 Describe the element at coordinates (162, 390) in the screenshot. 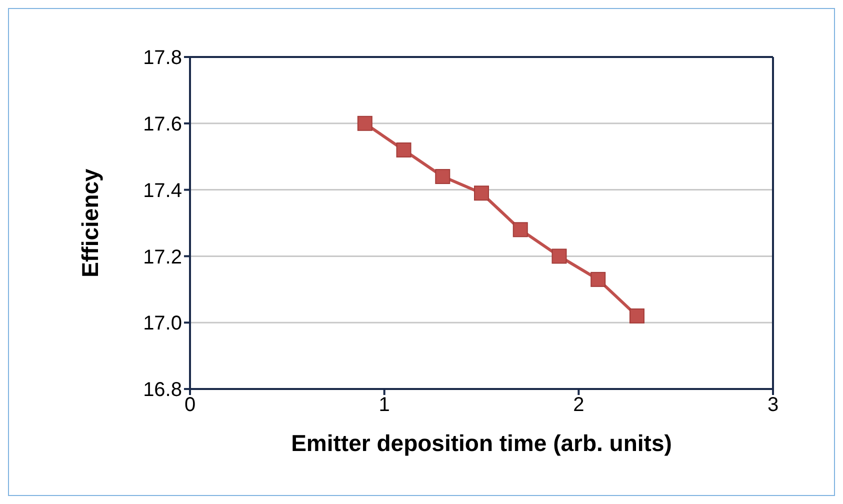

I see `y-tick-label: 16.8` at that location.